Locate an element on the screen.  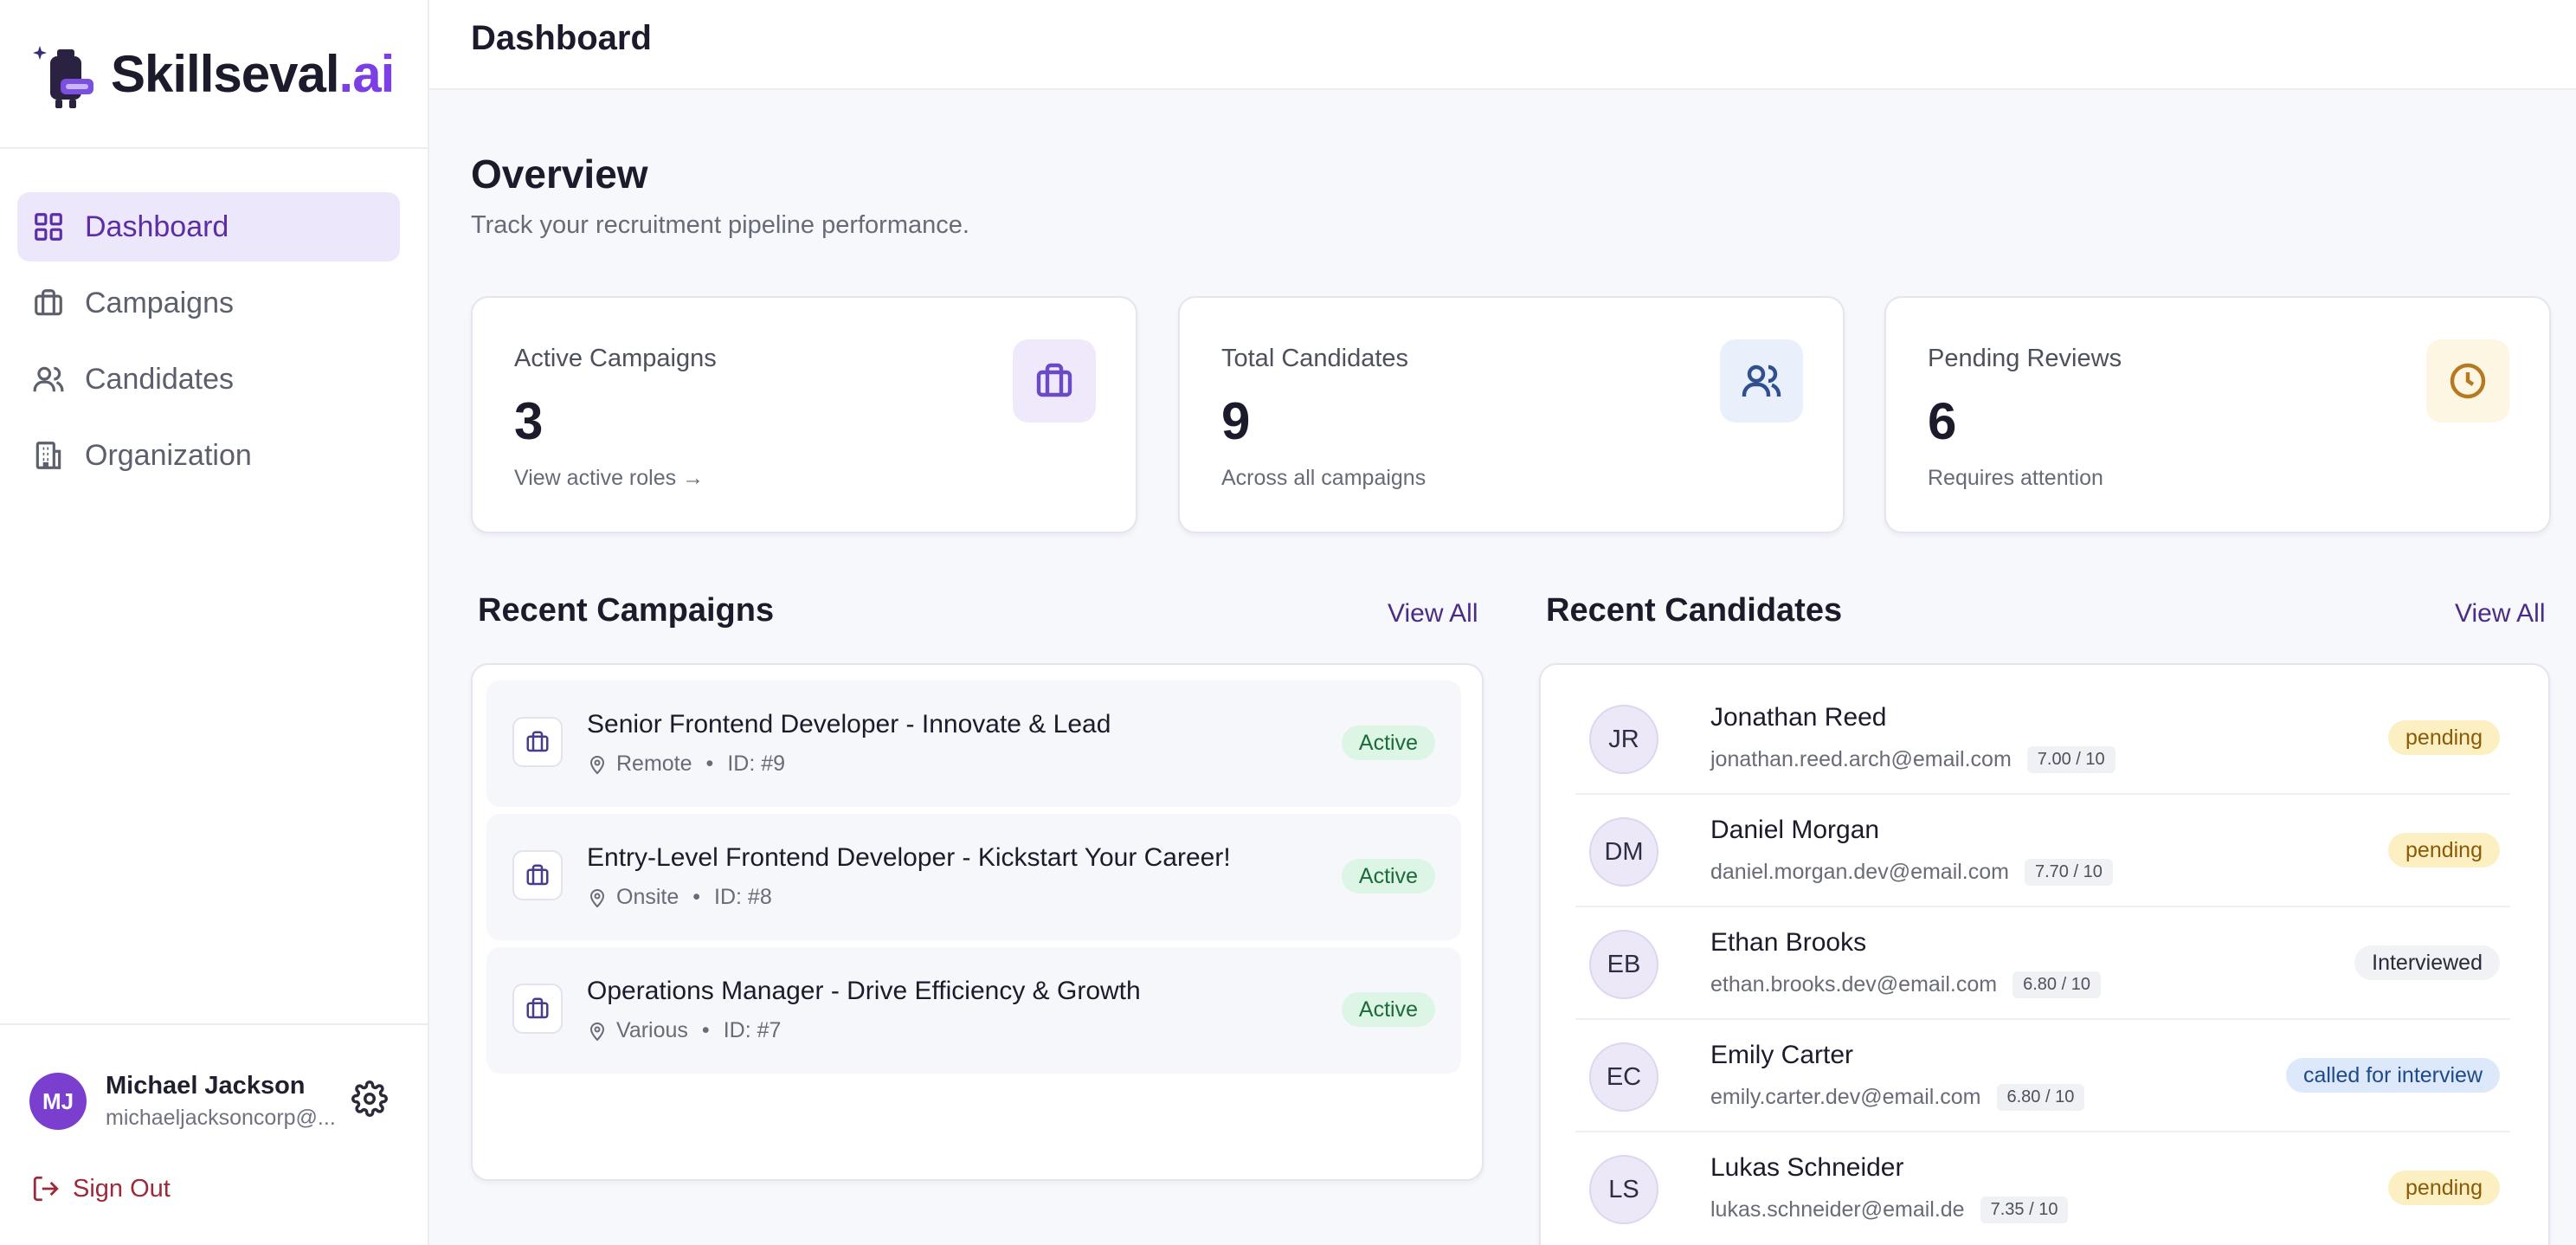
sidebar-item-organization: Organization is located at coordinates (208, 455).